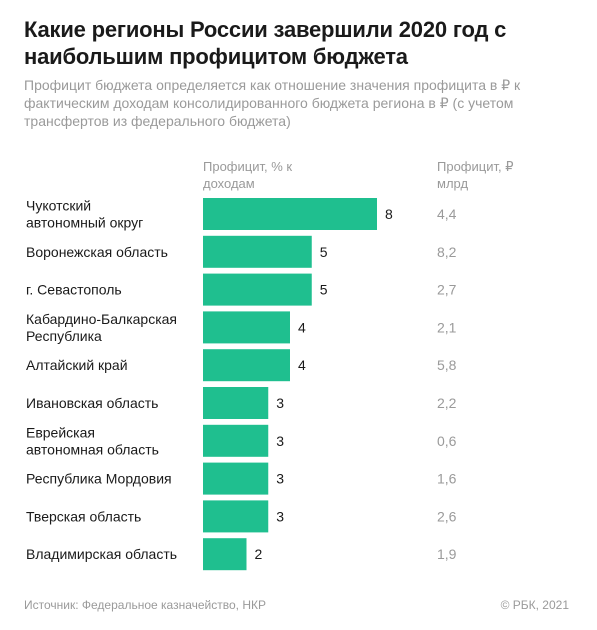 The height and width of the screenshot is (630, 597). What do you see at coordinates (99, 479) in the screenshot?
I see `category-label: Республика Мордовия` at bounding box center [99, 479].